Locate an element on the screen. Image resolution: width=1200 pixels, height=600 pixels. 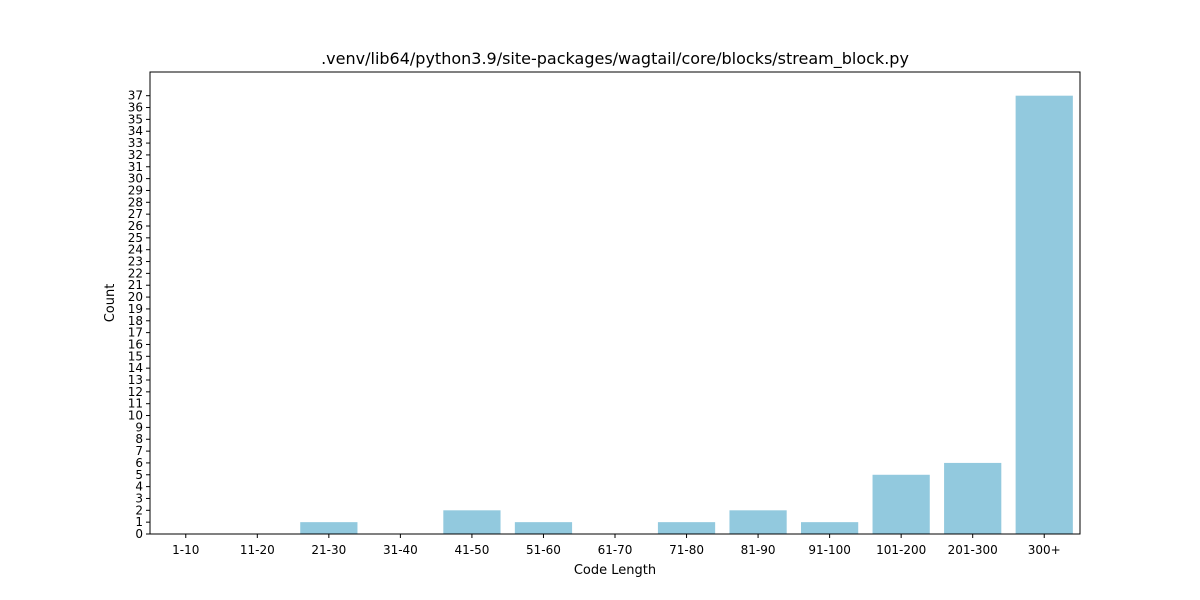
x-tick-label: 81-90 is located at coordinates (758, 550).